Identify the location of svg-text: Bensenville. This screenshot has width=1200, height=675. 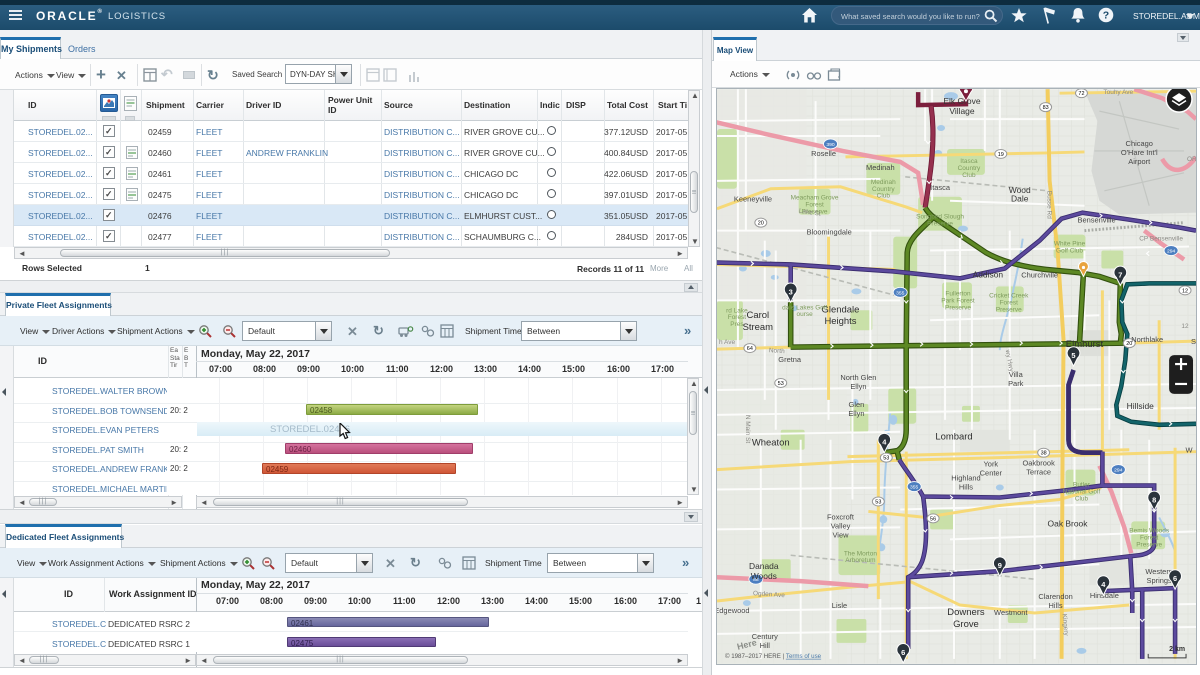
(1096, 220).